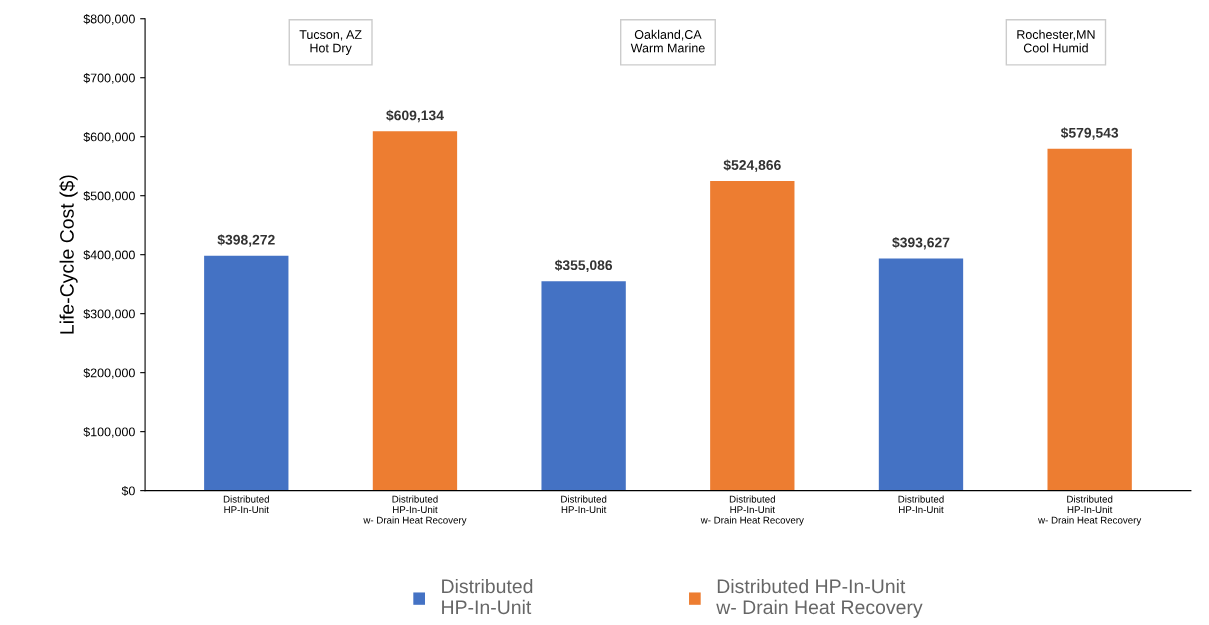 This screenshot has width=1209, height=625. Describe the element at coordinates (109, 196) in the screenshot. I see `y-tick-label: $500,000` at that location.